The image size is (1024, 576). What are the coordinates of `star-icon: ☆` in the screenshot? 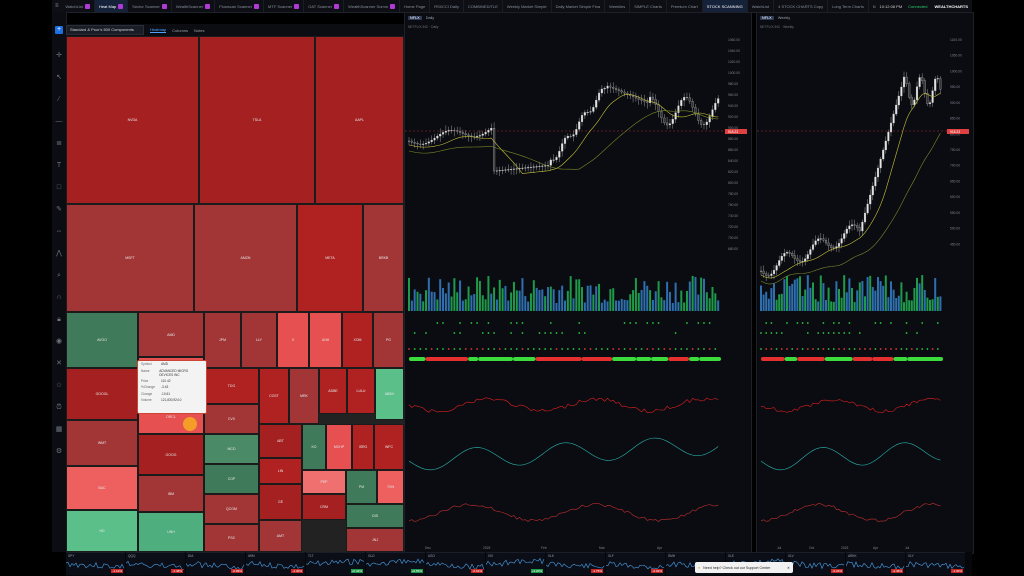 It's located at (59, 385).